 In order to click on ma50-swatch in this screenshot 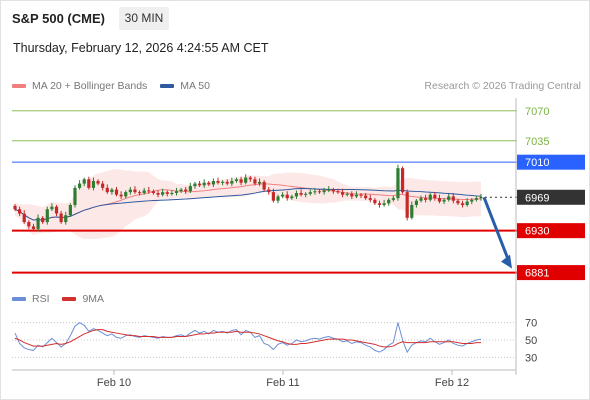, I will do `click(167, 86)`.